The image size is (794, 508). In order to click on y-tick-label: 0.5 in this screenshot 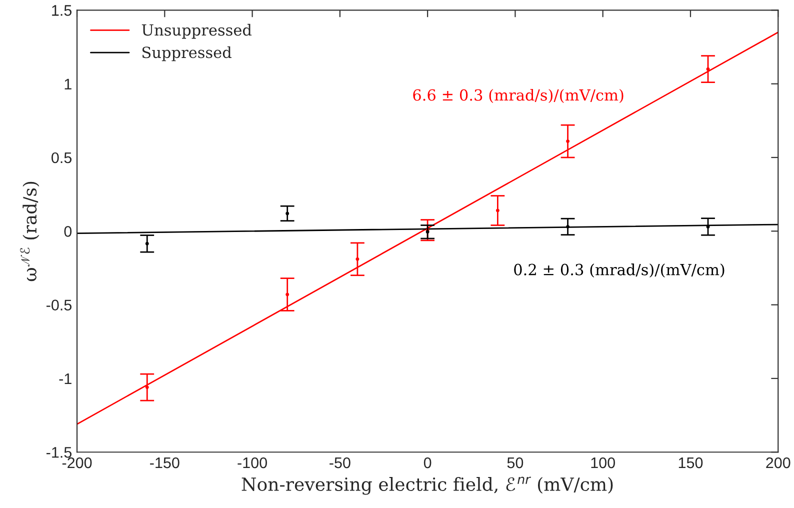, I will do `click(62, 158)`.